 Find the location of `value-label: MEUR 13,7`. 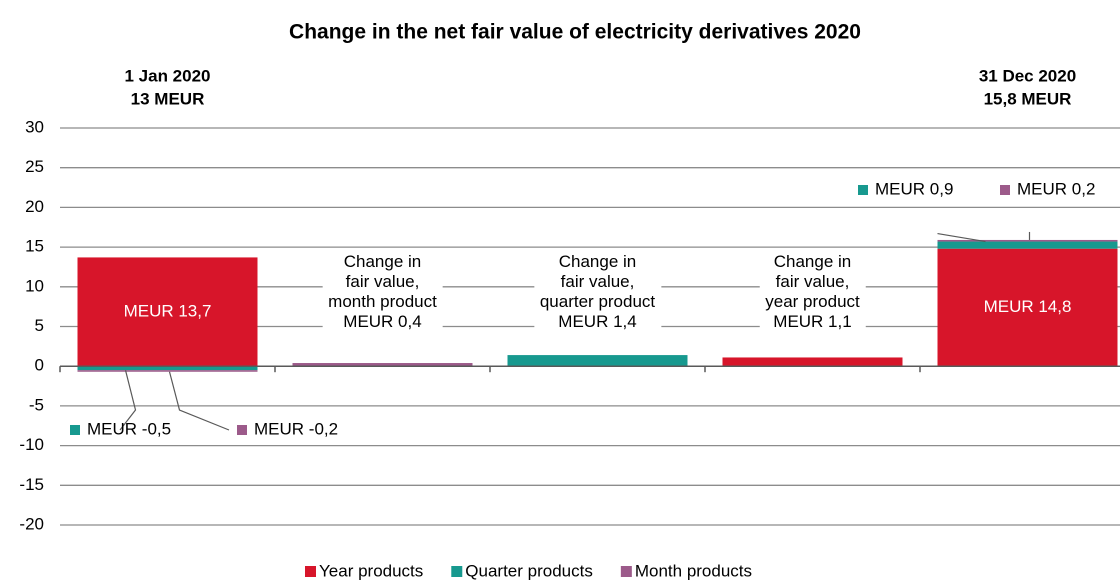

value-label: MEUR 13,7 is located at coordinates (168, 310).